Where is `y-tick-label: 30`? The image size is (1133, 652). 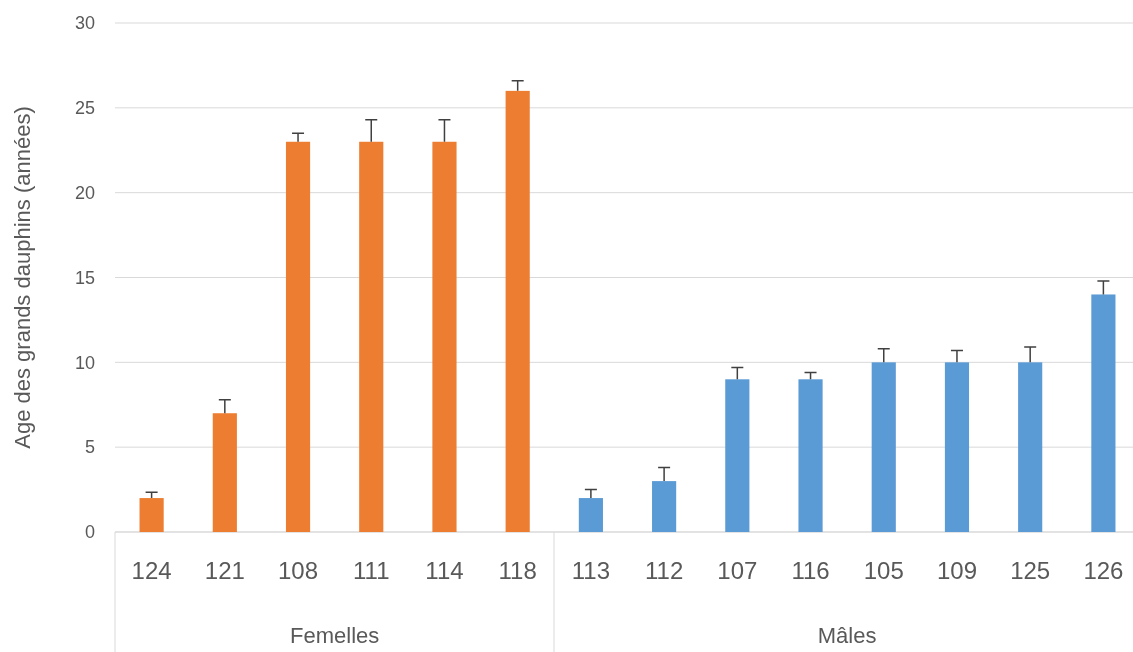 y-tick-label: 30 is located at coordinates (84, 23).